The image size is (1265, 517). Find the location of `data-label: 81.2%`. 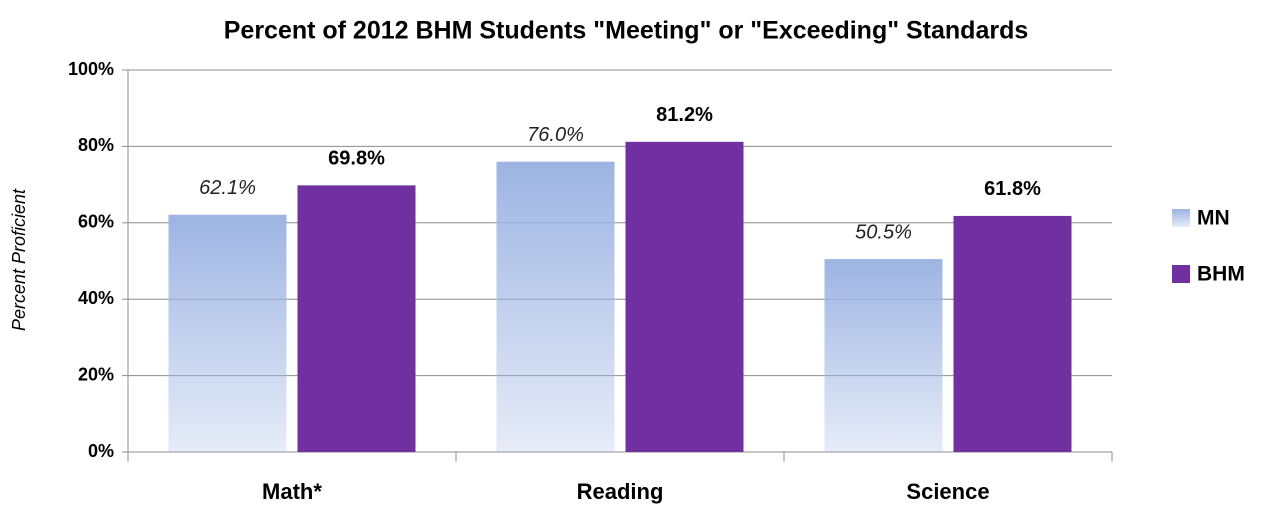

data-label: 81.2% is located at coordinates (684, 115).